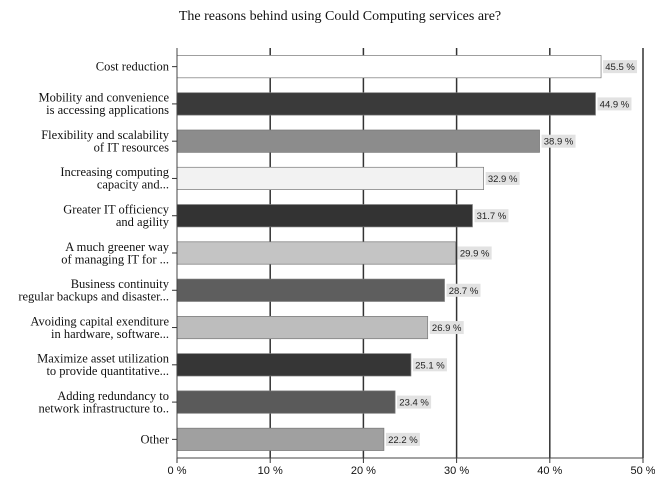 The height and width of the screenshot is (477, 655). Describe the element at coordinates (132, 147) in the screenshot. I see `category-label: of IT resources` at that location.